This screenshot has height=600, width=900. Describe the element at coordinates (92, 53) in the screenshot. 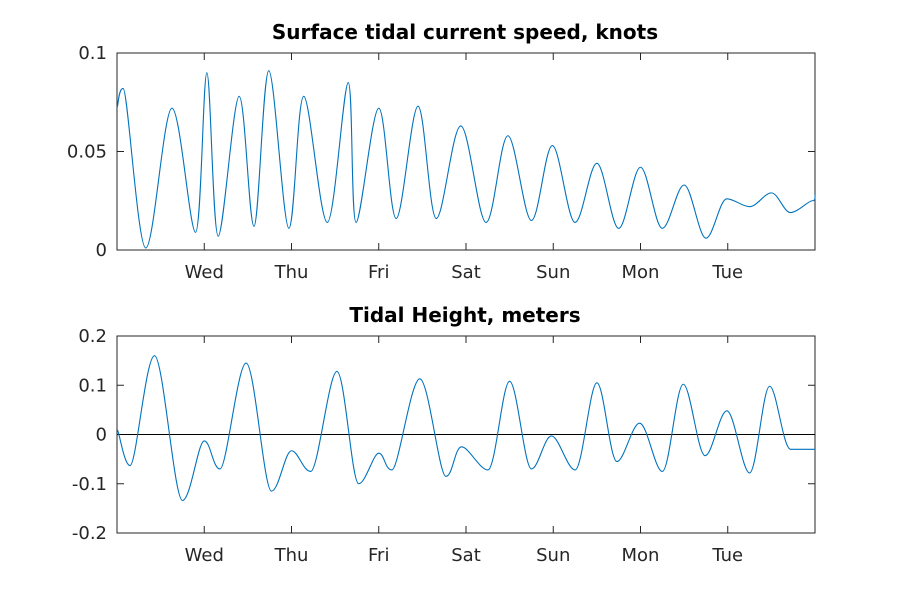

I see `current-speed-ytick-label: 0.1` at that location.